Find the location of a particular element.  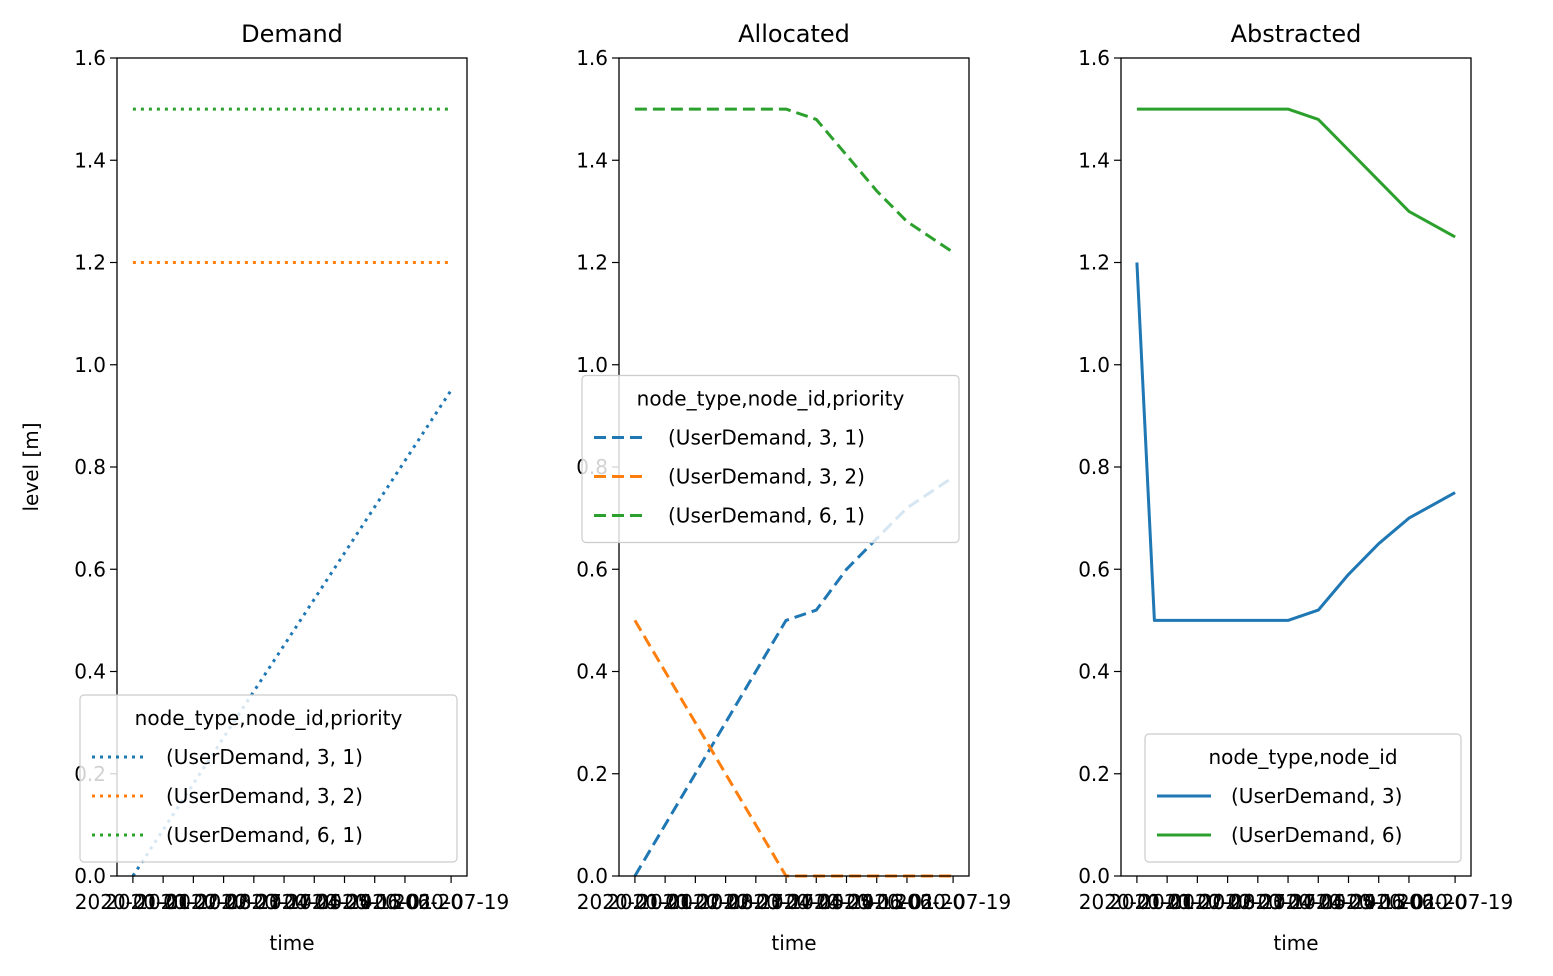

panel-title: Allocated is located at coordinates (794, 34).